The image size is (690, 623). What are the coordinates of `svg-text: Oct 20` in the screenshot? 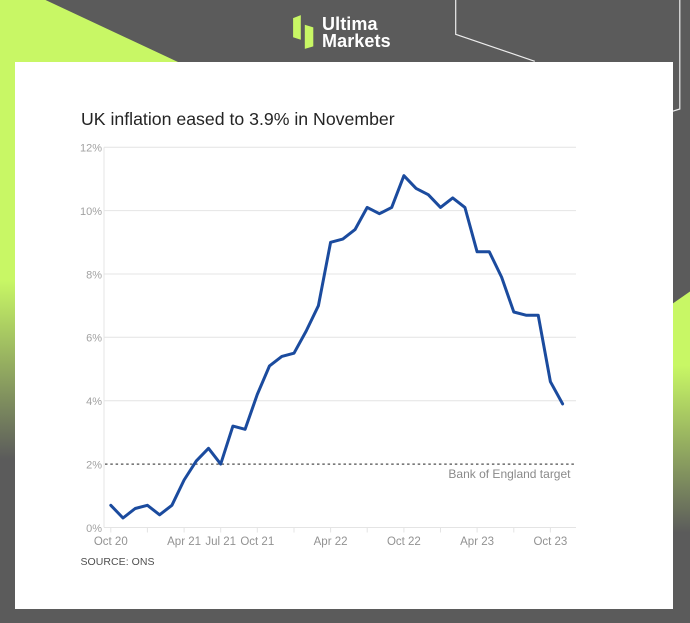 It's located at (111, 542).